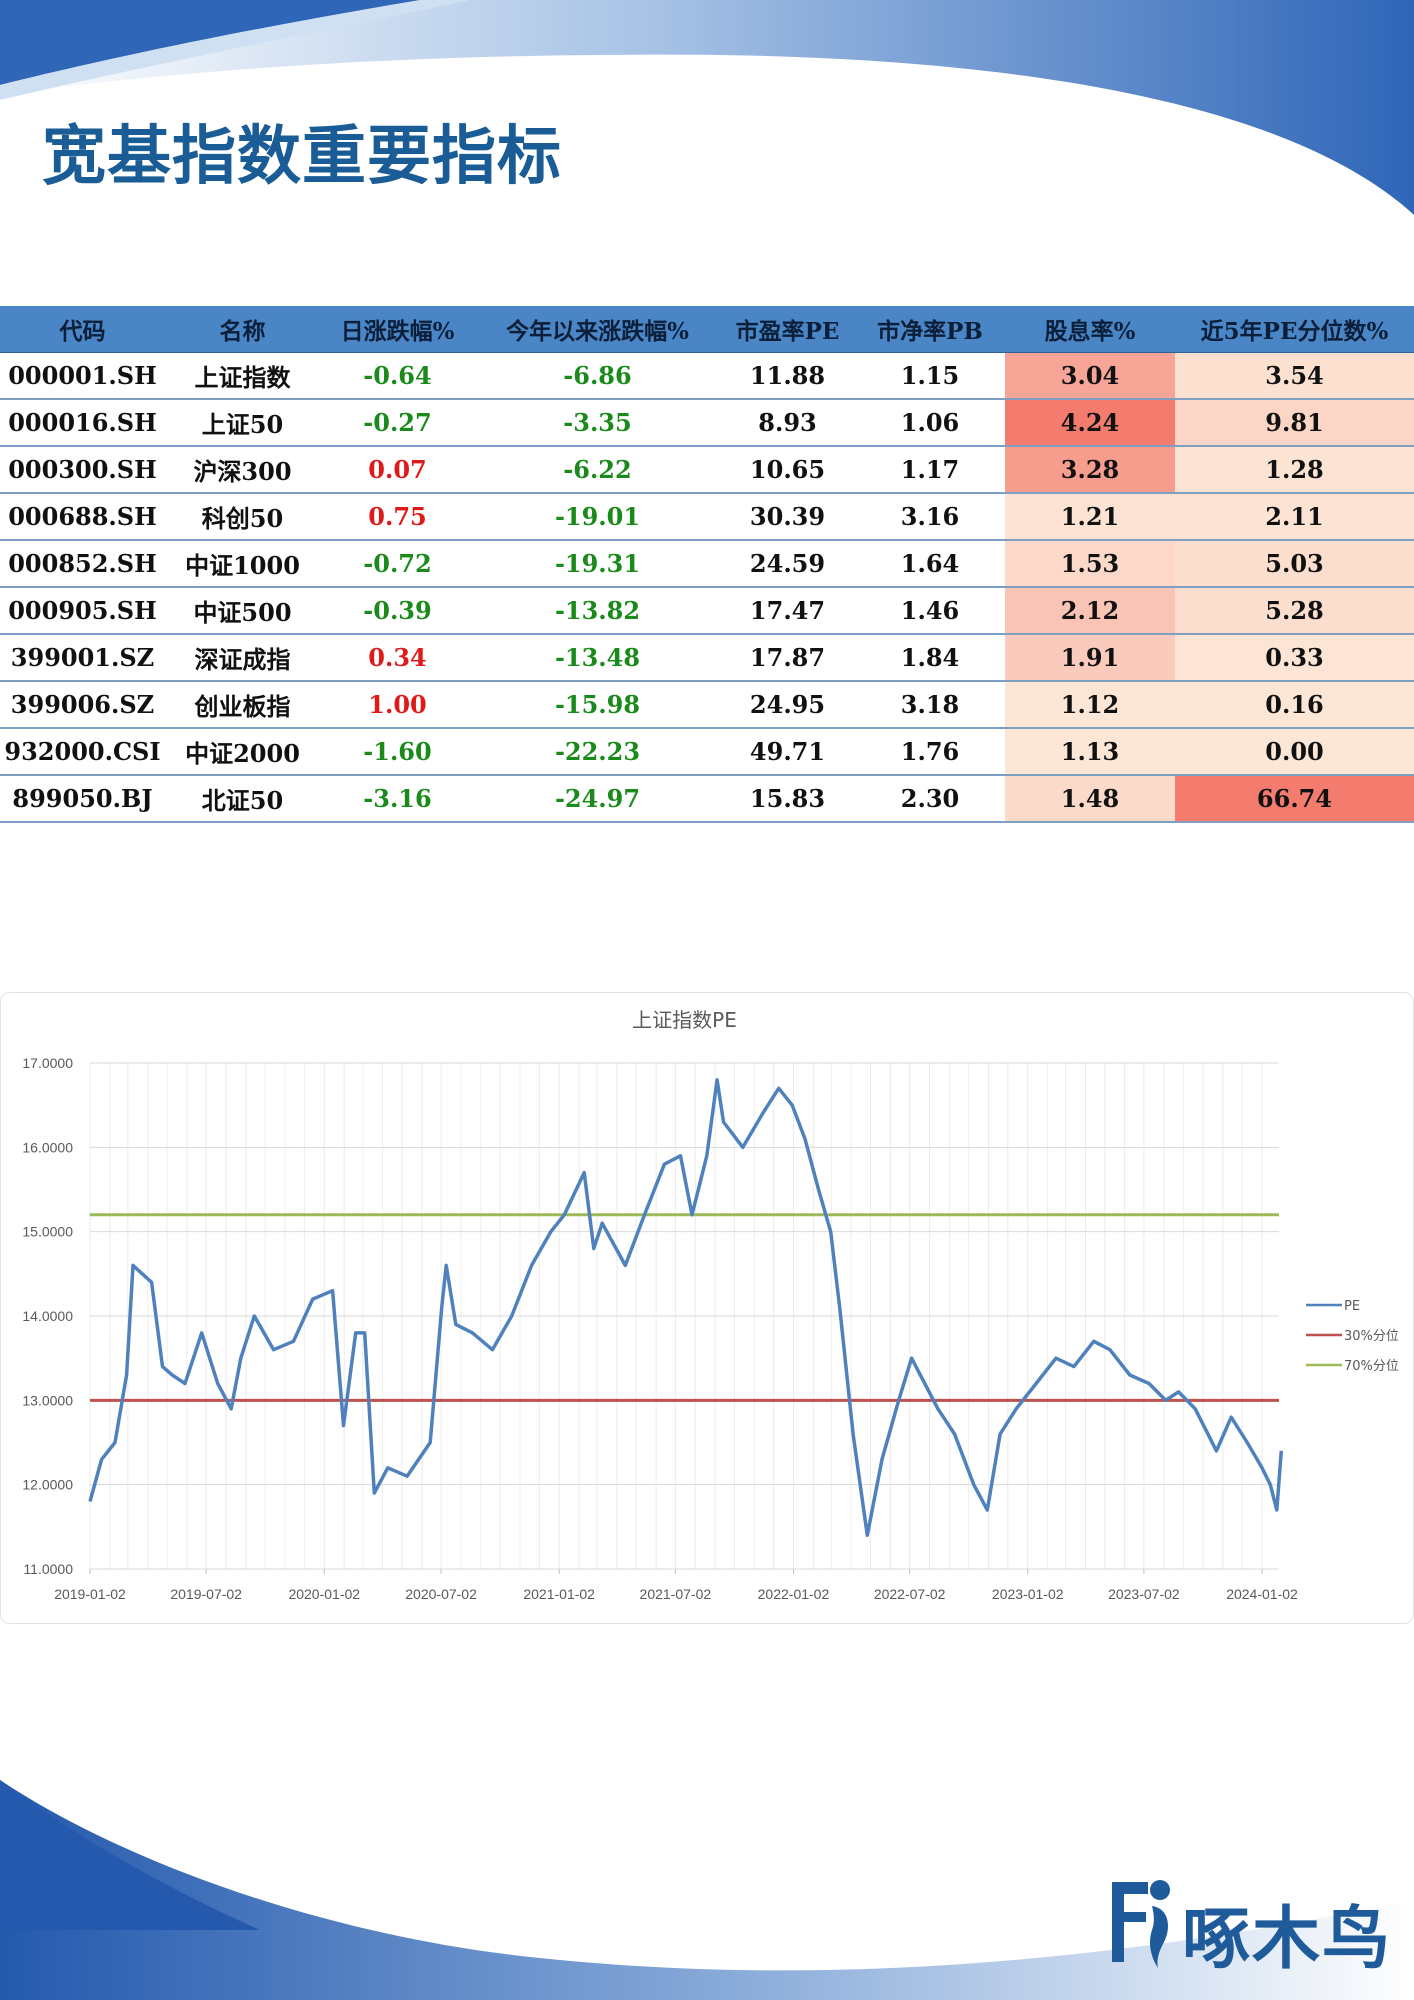 The image size is (1414, 2000). What do you see at coordinates (47, 1232) in the screenshot?
I see `y-tick-label: 15.0000` at bounding box center [47, 1232].